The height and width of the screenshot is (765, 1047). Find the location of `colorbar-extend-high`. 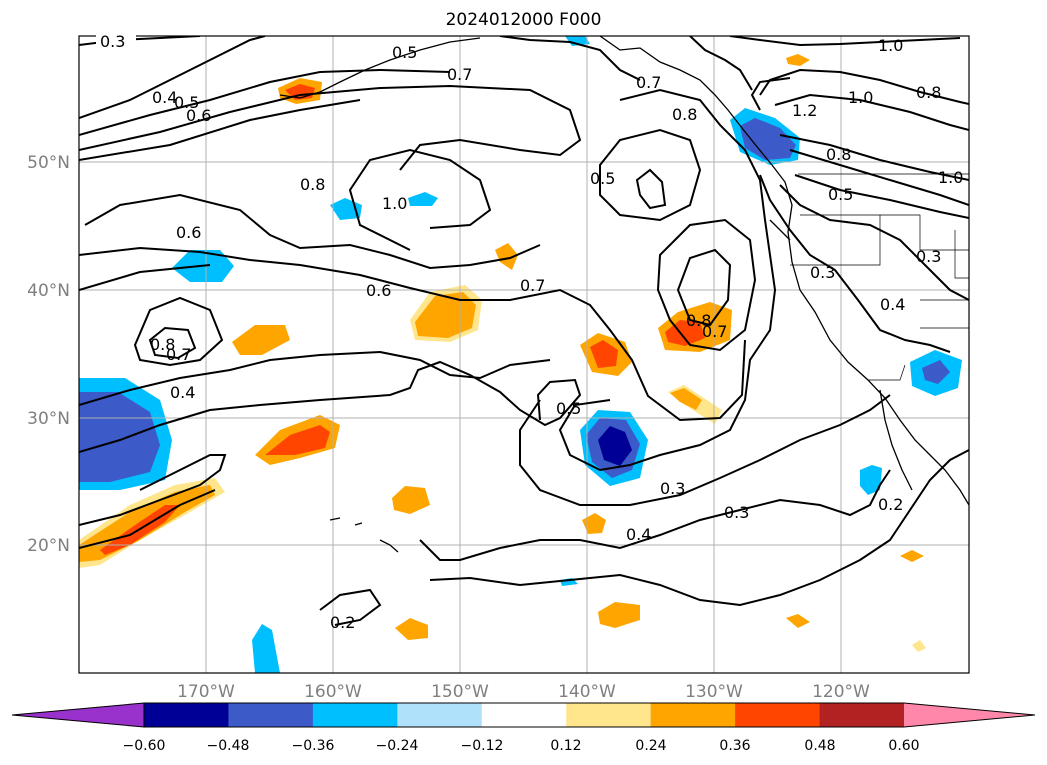

colorbar-extend-high is located at coordinates (969, 715).